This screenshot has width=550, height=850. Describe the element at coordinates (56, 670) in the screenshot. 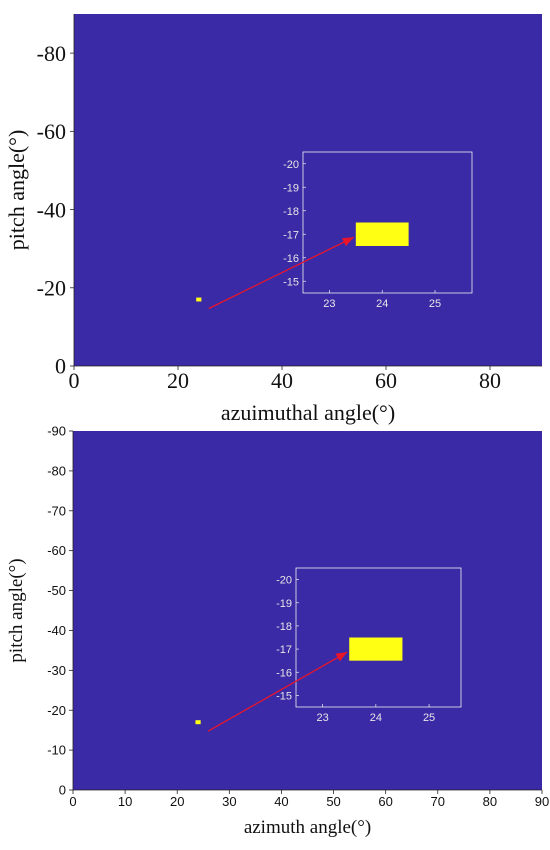

I see `y-tick-label: -30` at that location.